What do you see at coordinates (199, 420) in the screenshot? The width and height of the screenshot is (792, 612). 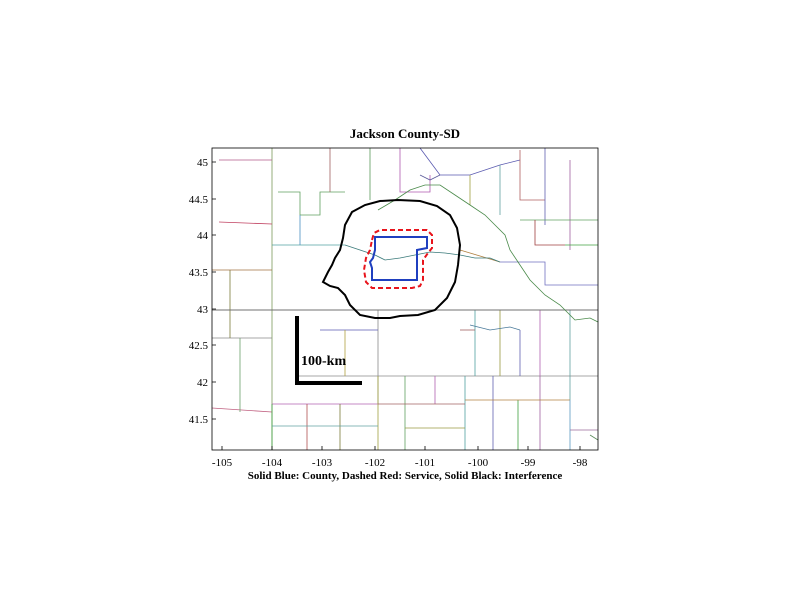 I see `y-tick-label: 41.5` at bounding box center [199, 420].